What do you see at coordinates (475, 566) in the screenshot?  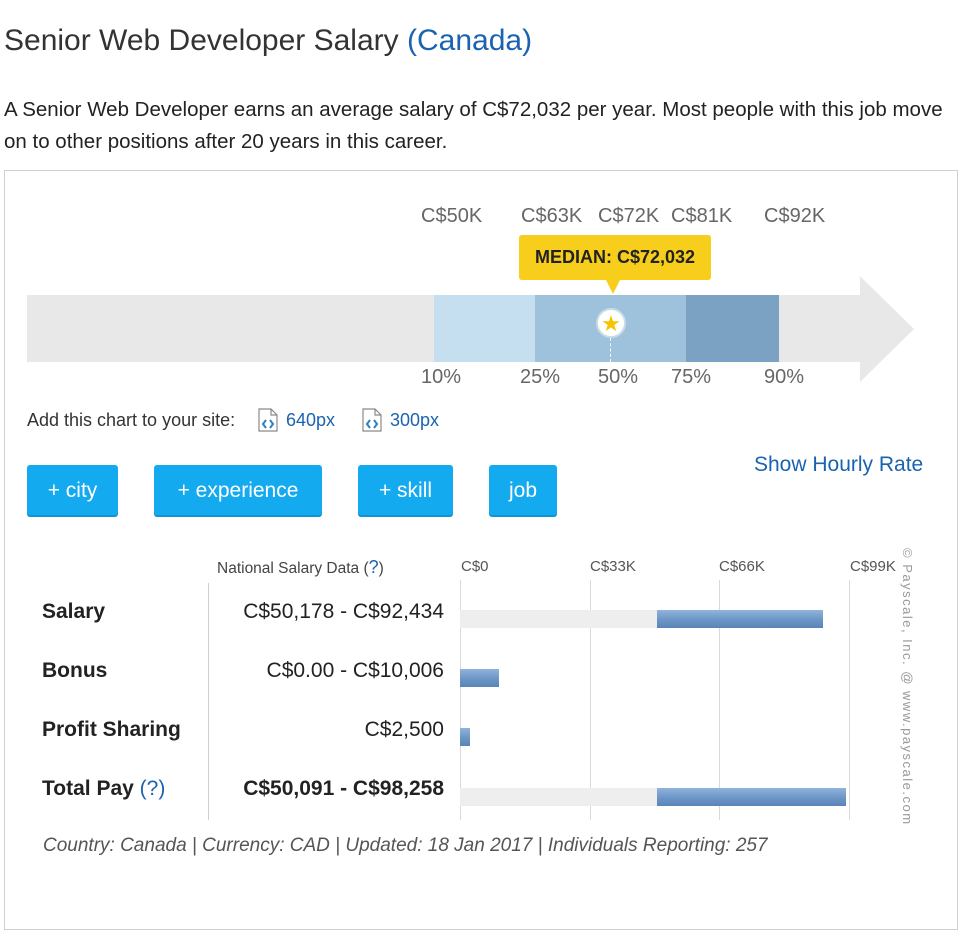 I see `axis-tick-0: C$0` at bounding box center [475, 566].